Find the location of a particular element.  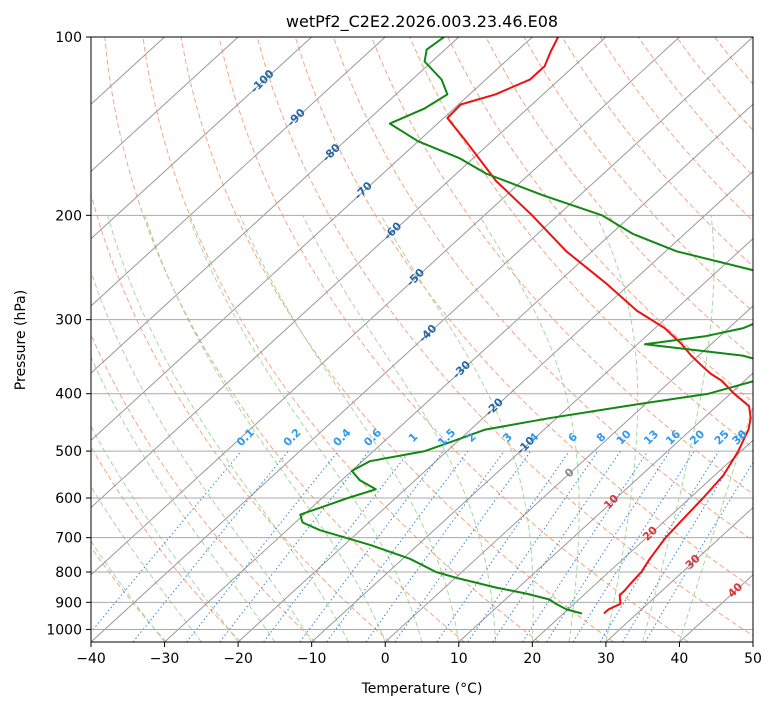

chart-title: wetPf2_C2E2.2026.003.23.46.E08 is located at coordinates (422, 22).